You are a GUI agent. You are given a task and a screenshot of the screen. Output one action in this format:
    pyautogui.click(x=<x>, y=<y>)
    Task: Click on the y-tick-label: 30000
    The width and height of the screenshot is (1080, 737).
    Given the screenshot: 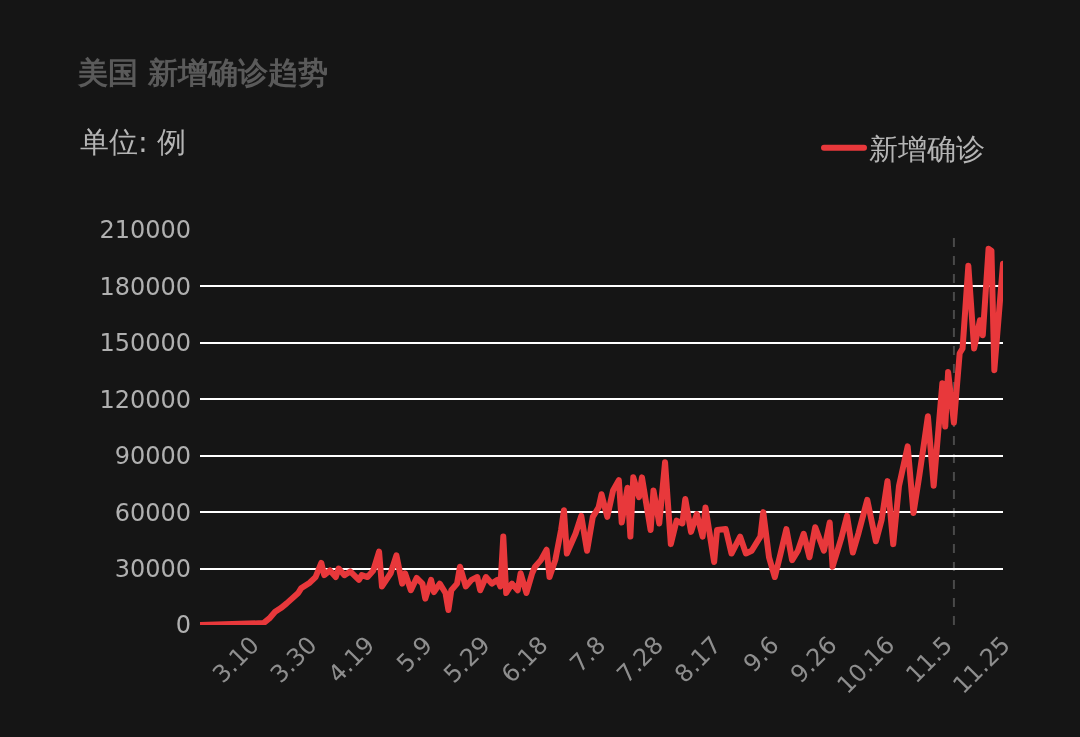 What is the action you would take?
    pyautogui.click(x=152, y=568)
    